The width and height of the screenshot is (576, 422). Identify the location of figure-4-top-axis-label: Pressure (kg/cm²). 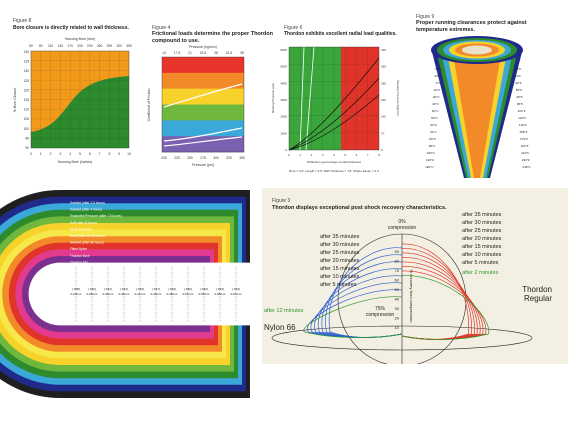
(203, 47).